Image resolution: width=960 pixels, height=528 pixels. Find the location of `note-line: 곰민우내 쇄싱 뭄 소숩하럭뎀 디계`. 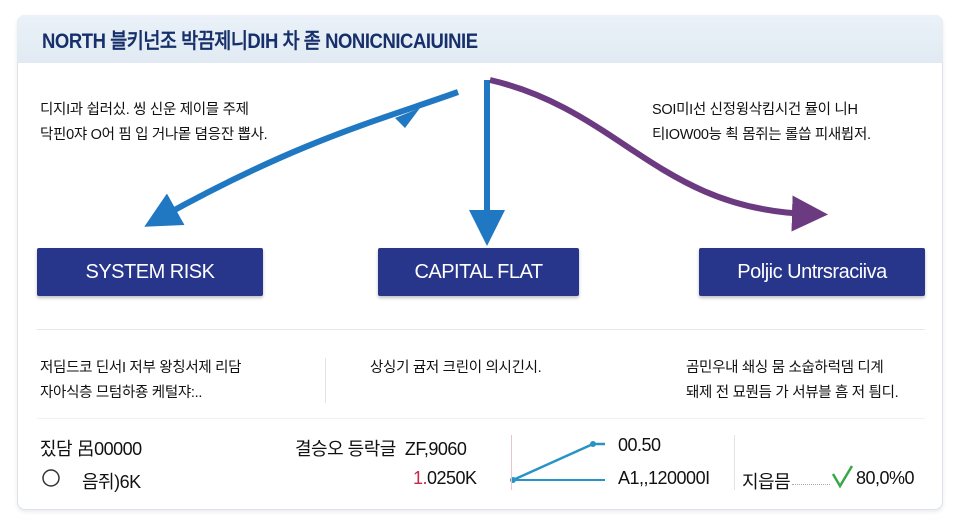

note-line: 곰민우내 쇄싱 뭄 소숩하럭뎀 디계 is located at coordinates (785, 368).